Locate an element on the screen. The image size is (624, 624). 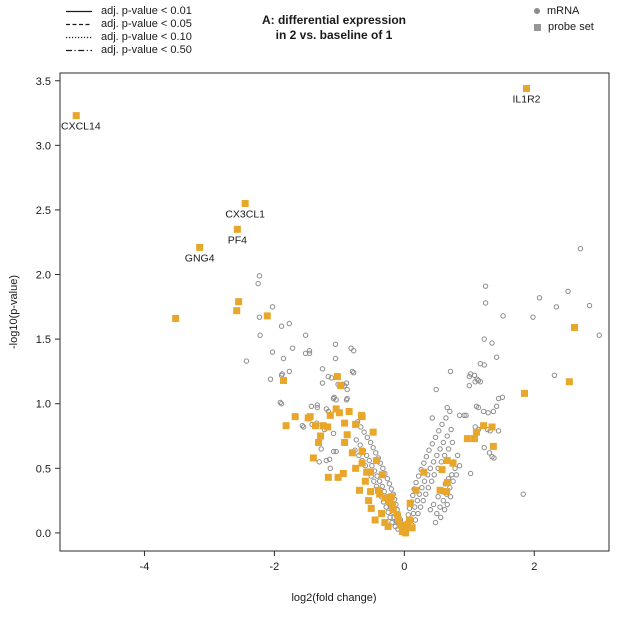
pvalue-legend-item: adj. p-value < 0.01 is located at coordinates (129, 11).